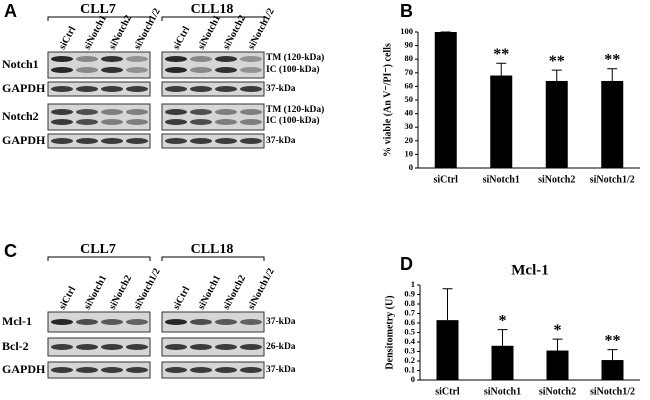 The width and height of the screenshot is (650, 400). I want to click on y-tick-label: 0.7, so click(409, 312).